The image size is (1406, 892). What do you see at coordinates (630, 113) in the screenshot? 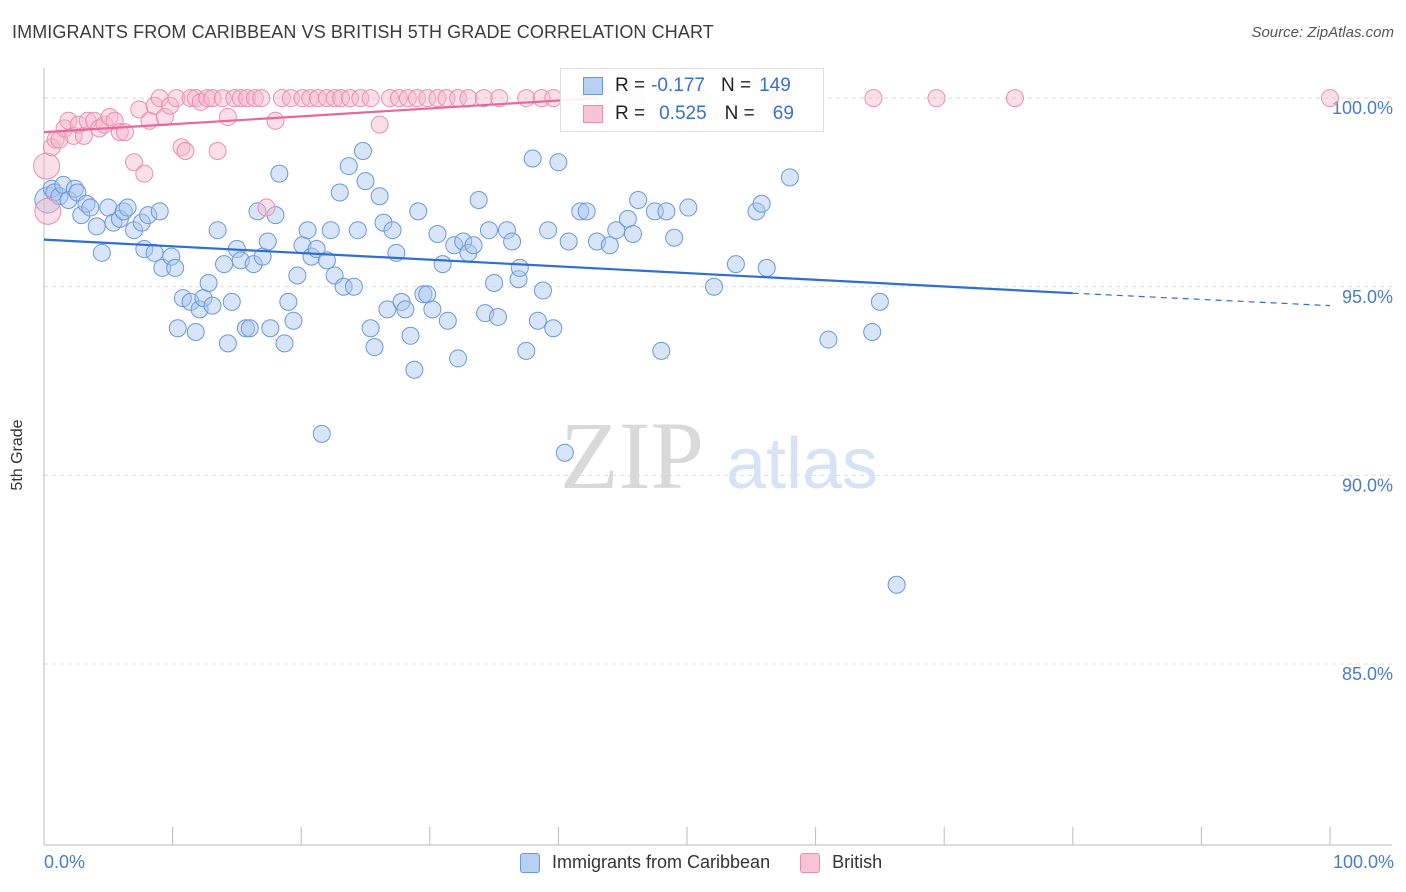
I see `stats-r-label: R =` at bounding box center [630, 113].